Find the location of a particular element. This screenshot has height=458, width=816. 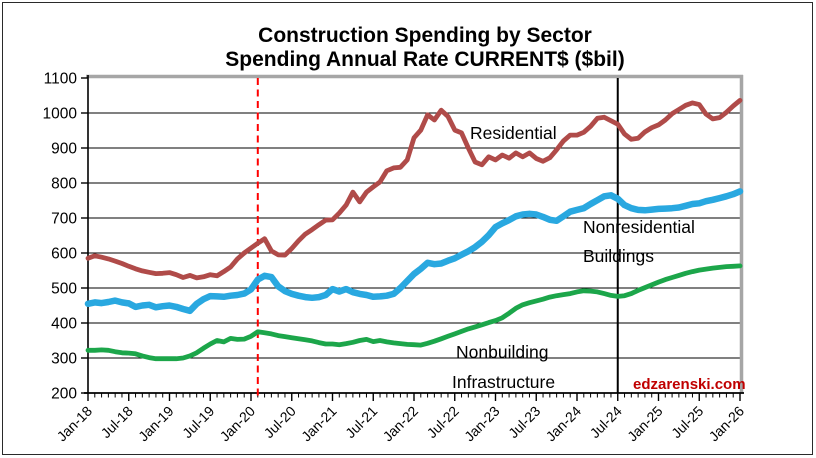

y-axis-label-600: 600 is located at coordinates (64, 254).